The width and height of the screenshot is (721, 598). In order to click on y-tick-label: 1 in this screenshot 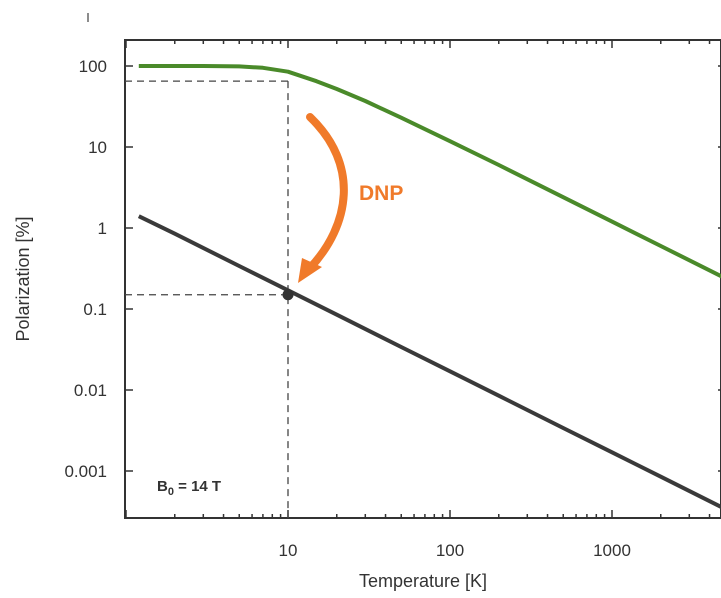, I will do `click(102, 228)`.